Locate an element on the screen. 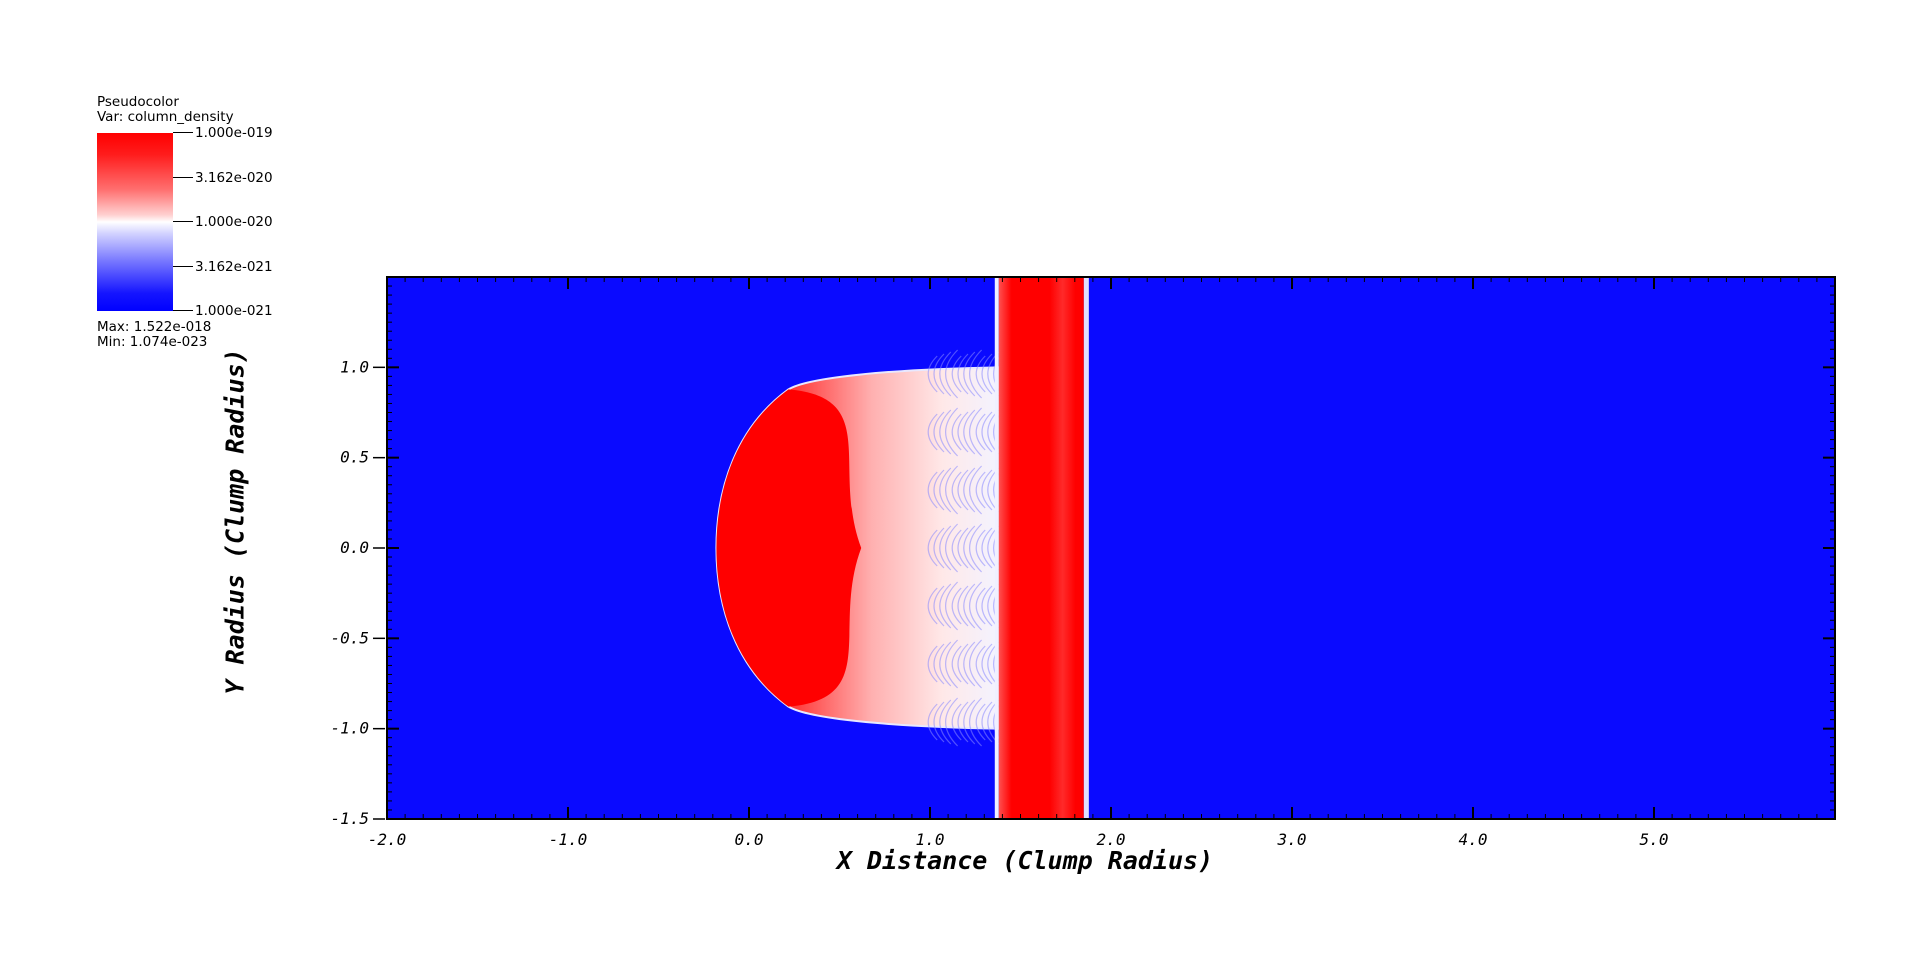 The height and width of the screenshot is (958, 1920). x-tick-label: 5.0 is located at coordinates (1654, 839).